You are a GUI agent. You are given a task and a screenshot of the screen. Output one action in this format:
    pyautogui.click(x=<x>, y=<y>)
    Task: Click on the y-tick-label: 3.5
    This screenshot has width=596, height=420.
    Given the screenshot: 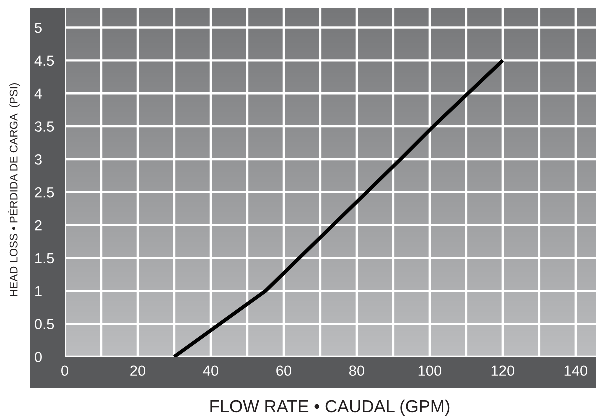 What is the action you would take?
    pyautogui.click(x=44, y=127)
    